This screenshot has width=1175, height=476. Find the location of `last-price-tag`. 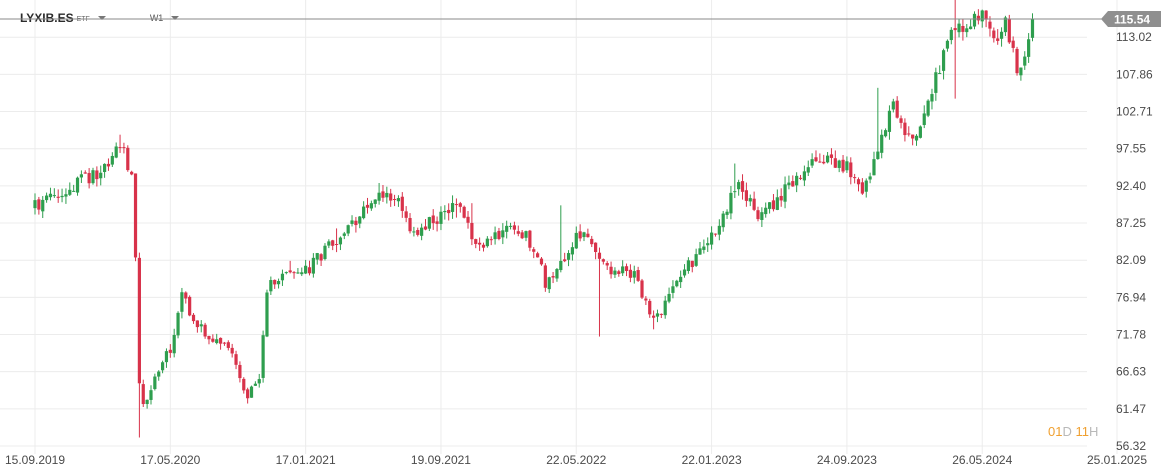

last-price-tag is located at coordinates (1131, 19).